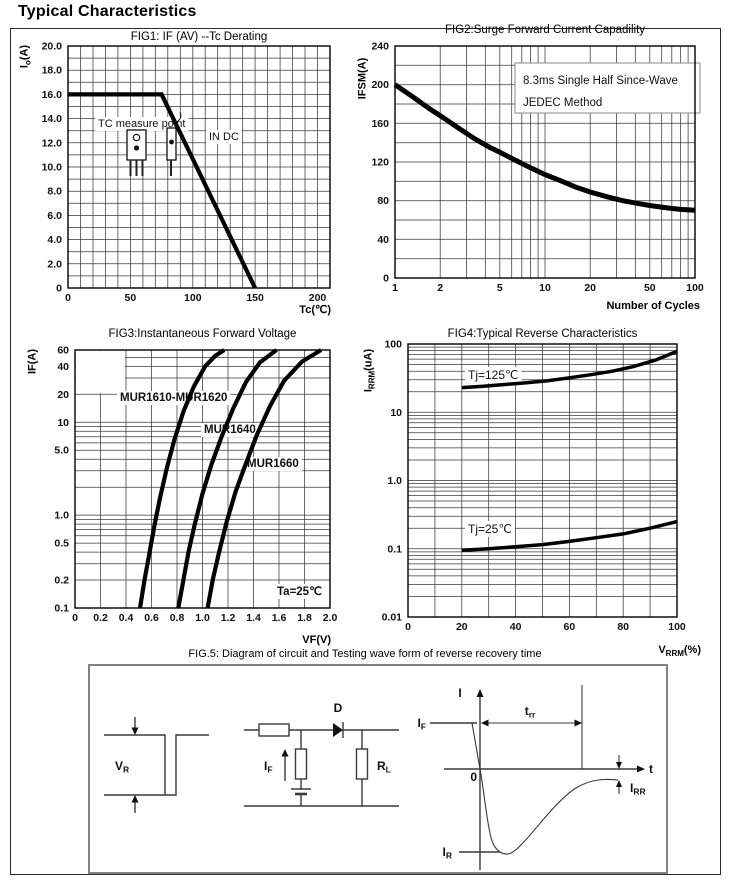 The height and width of the screenshot is (889, 730). I want to click on svg-text: 0.8, so click(177, 618).